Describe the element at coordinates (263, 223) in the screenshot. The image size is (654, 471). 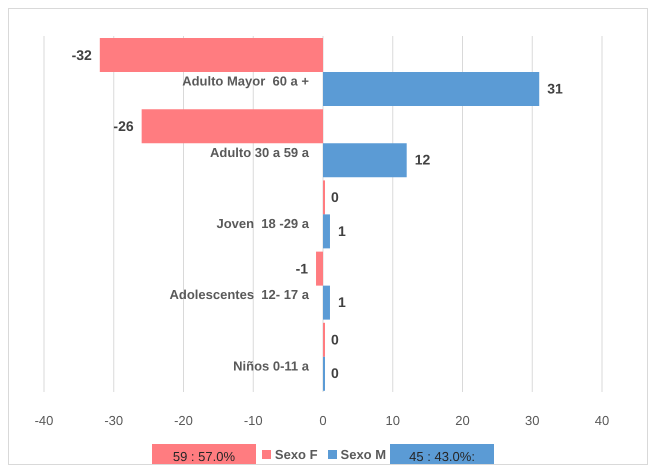
I see `y-tick-label: Joven 18 -29 a` at that location.